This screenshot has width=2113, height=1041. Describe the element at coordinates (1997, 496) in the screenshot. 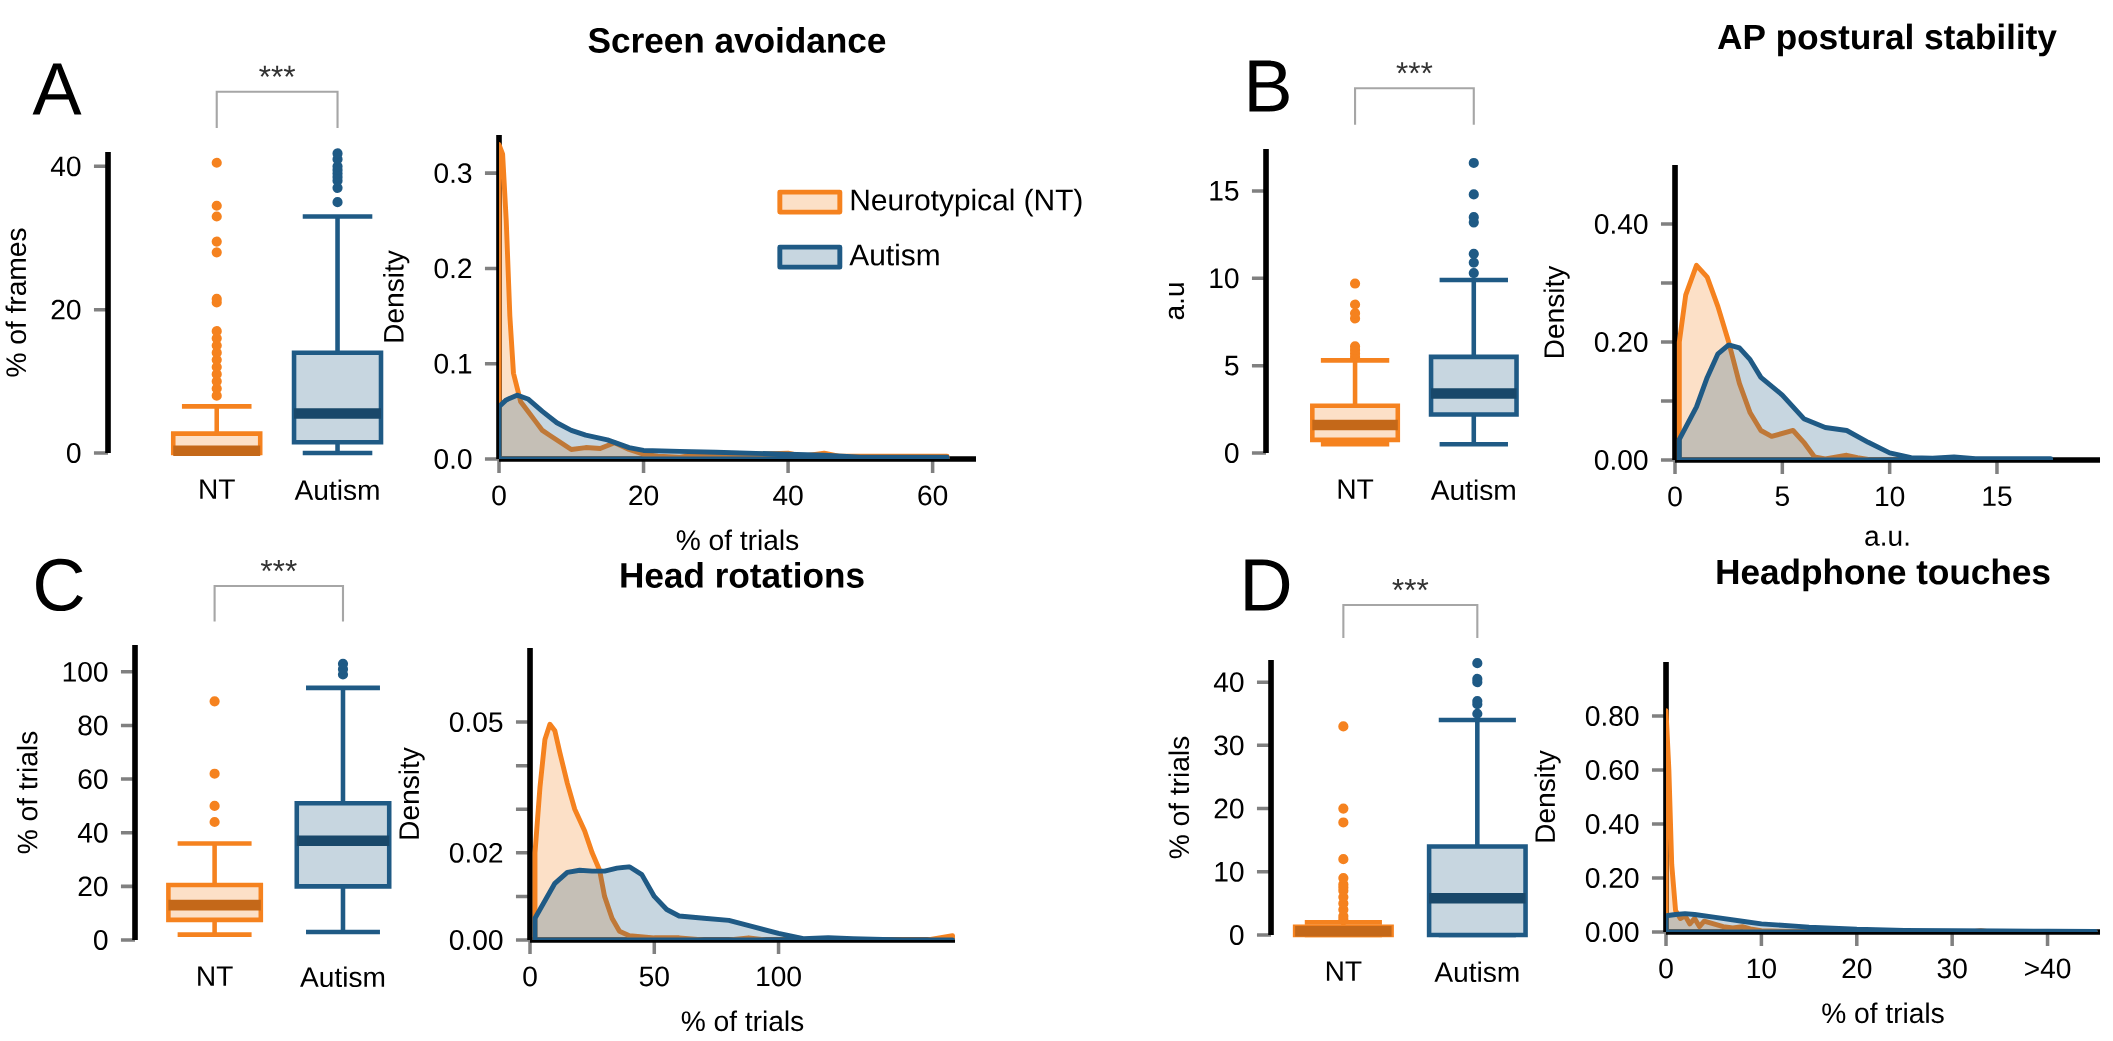

I see `x-tick-label: 15` at that location.